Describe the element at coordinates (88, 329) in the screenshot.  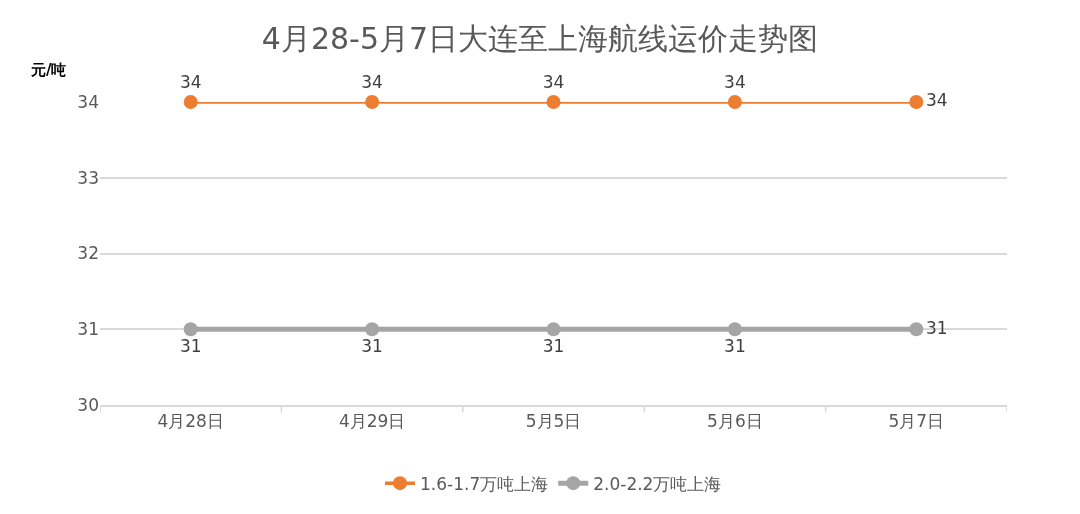
I see `y-tick-label: 31` at that location.